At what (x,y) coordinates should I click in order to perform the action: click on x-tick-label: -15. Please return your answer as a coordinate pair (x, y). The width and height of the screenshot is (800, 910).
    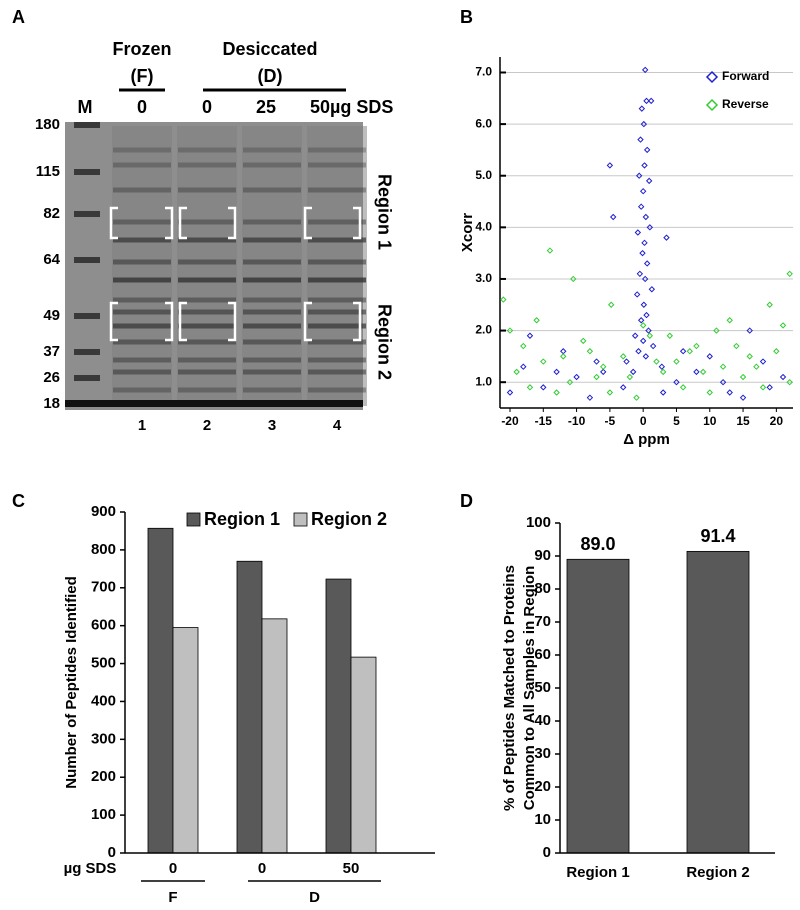
    Looking at the image, I should click on (544, 421).